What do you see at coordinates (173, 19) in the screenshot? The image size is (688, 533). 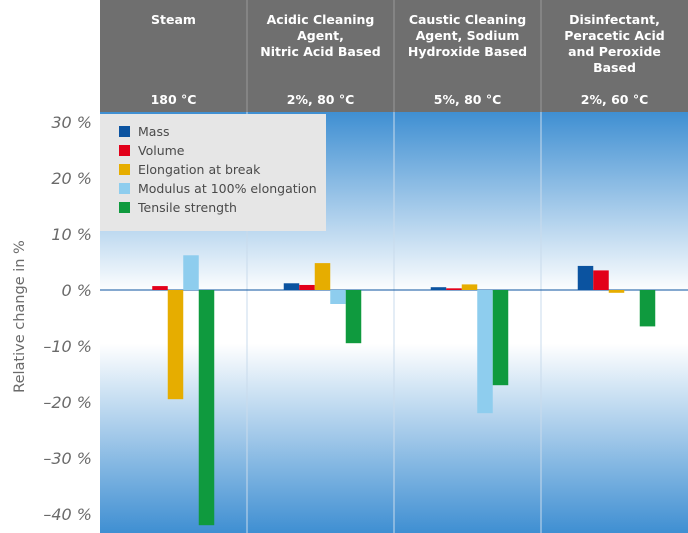 I see `category-name: Steam` at bounding box center [173, 19].